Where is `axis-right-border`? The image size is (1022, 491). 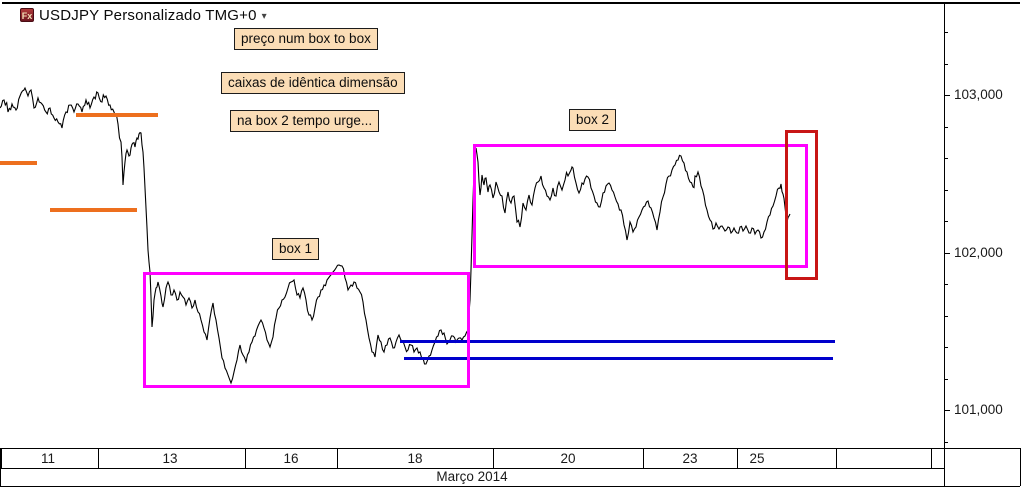 axis-right-border is located at coordinates (1020, 467).